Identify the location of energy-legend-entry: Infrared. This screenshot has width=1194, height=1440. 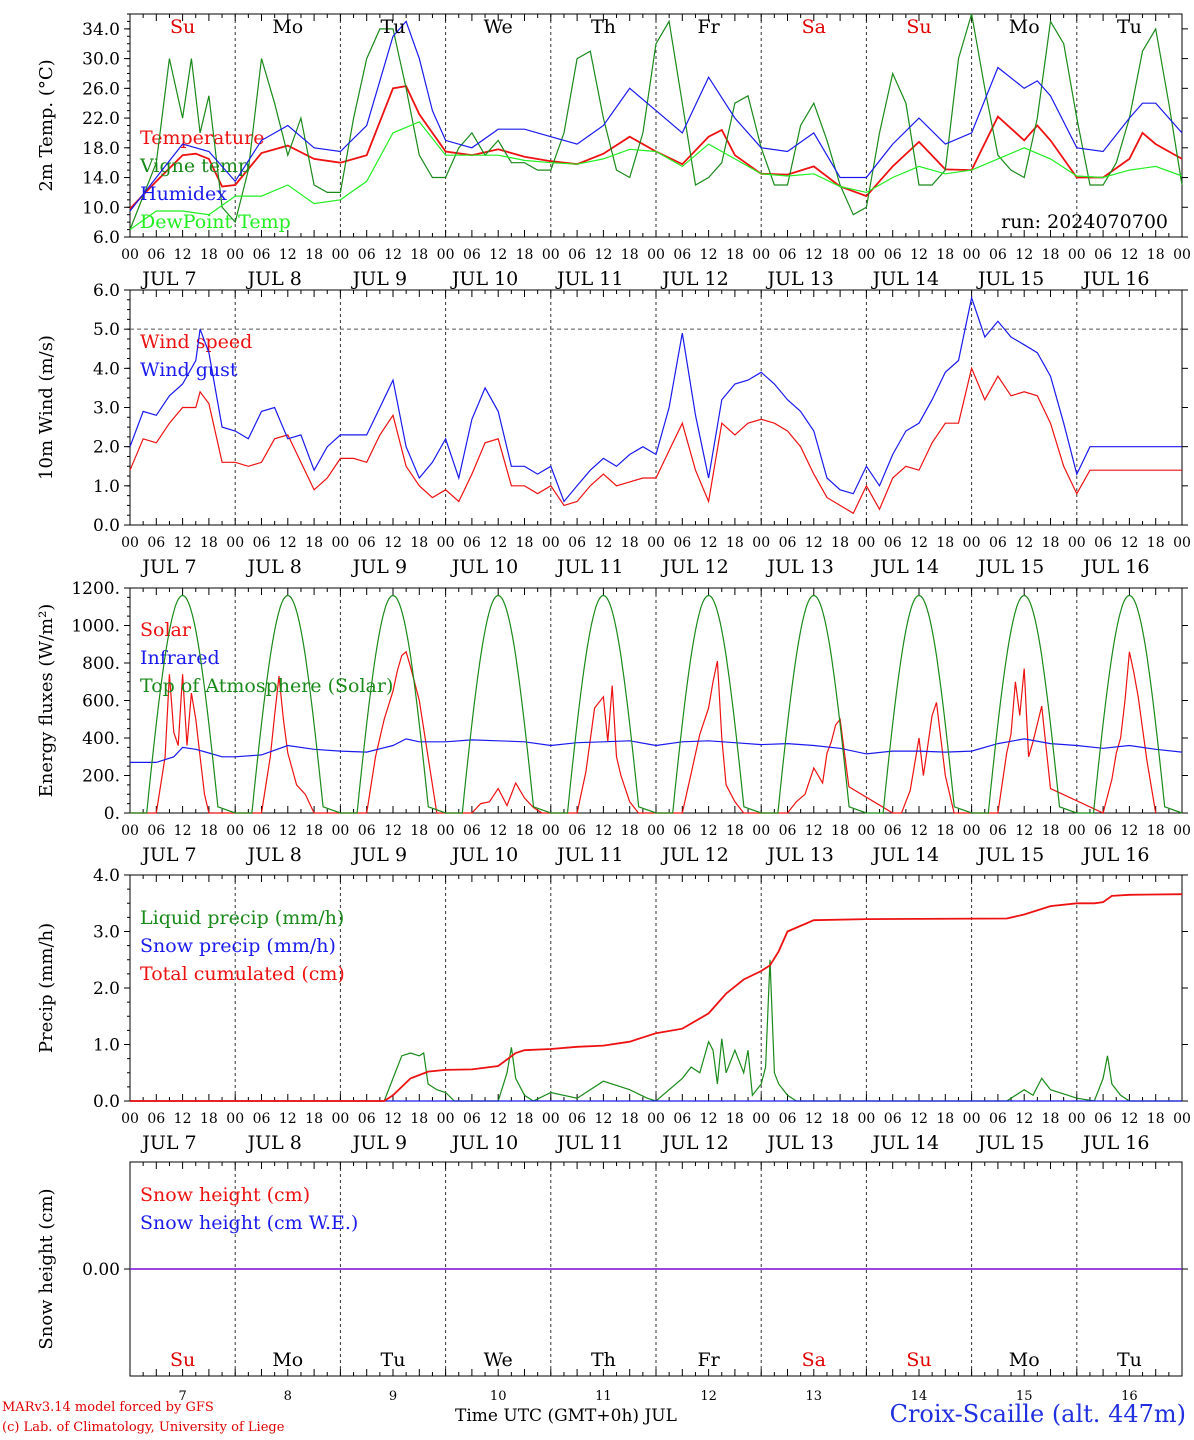
(180, 658).